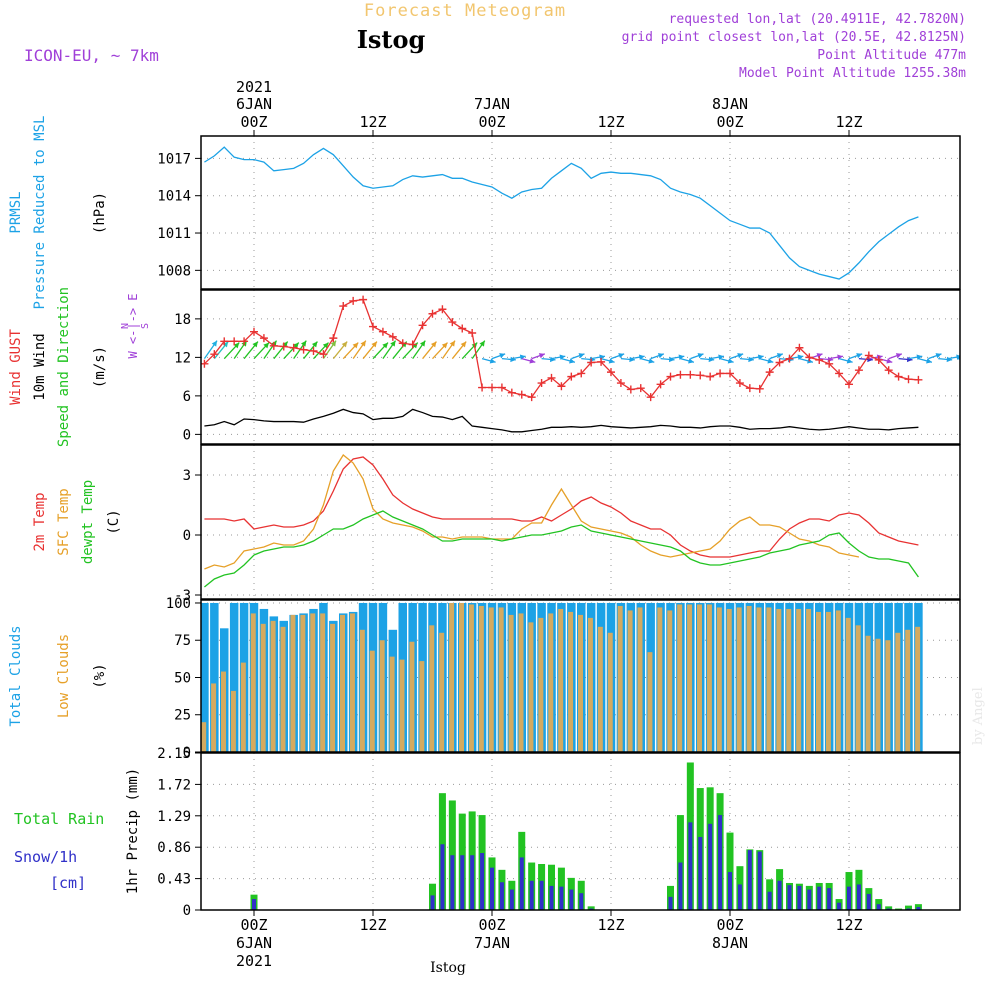 This screenshot has width=1000, height=1000. Describe the element at coordinates (491, 122) in the screenshot. I see `top-hour-label: 00Z` at that location.